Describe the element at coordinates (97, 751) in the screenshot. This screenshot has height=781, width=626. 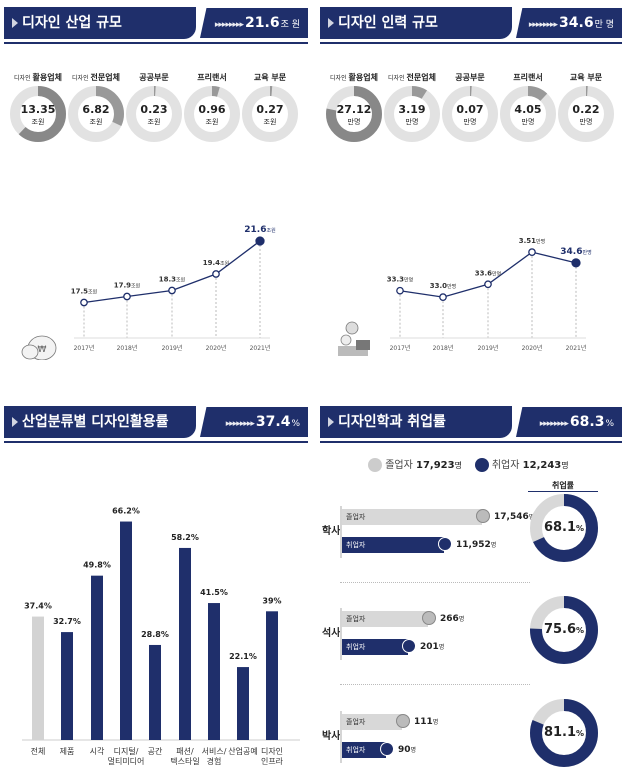
I see `category-label: 시각` at that location.